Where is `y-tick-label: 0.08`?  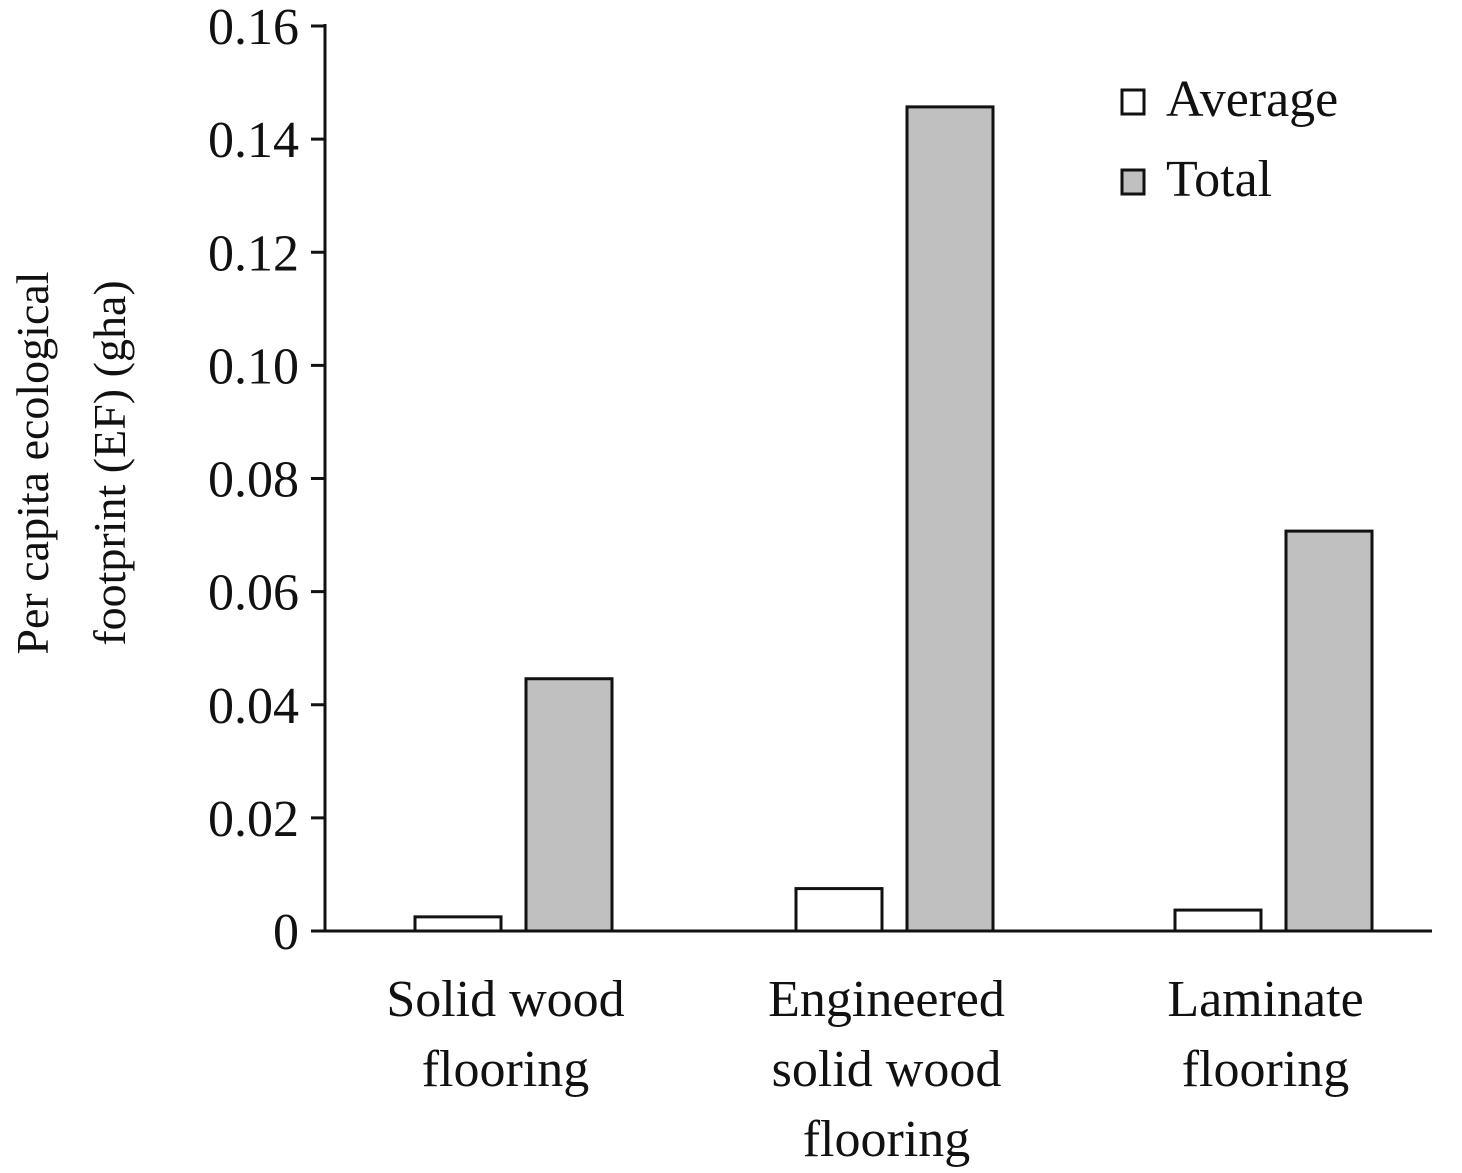 y-tick-label: 0.08 is located at coordinates (253, 480).